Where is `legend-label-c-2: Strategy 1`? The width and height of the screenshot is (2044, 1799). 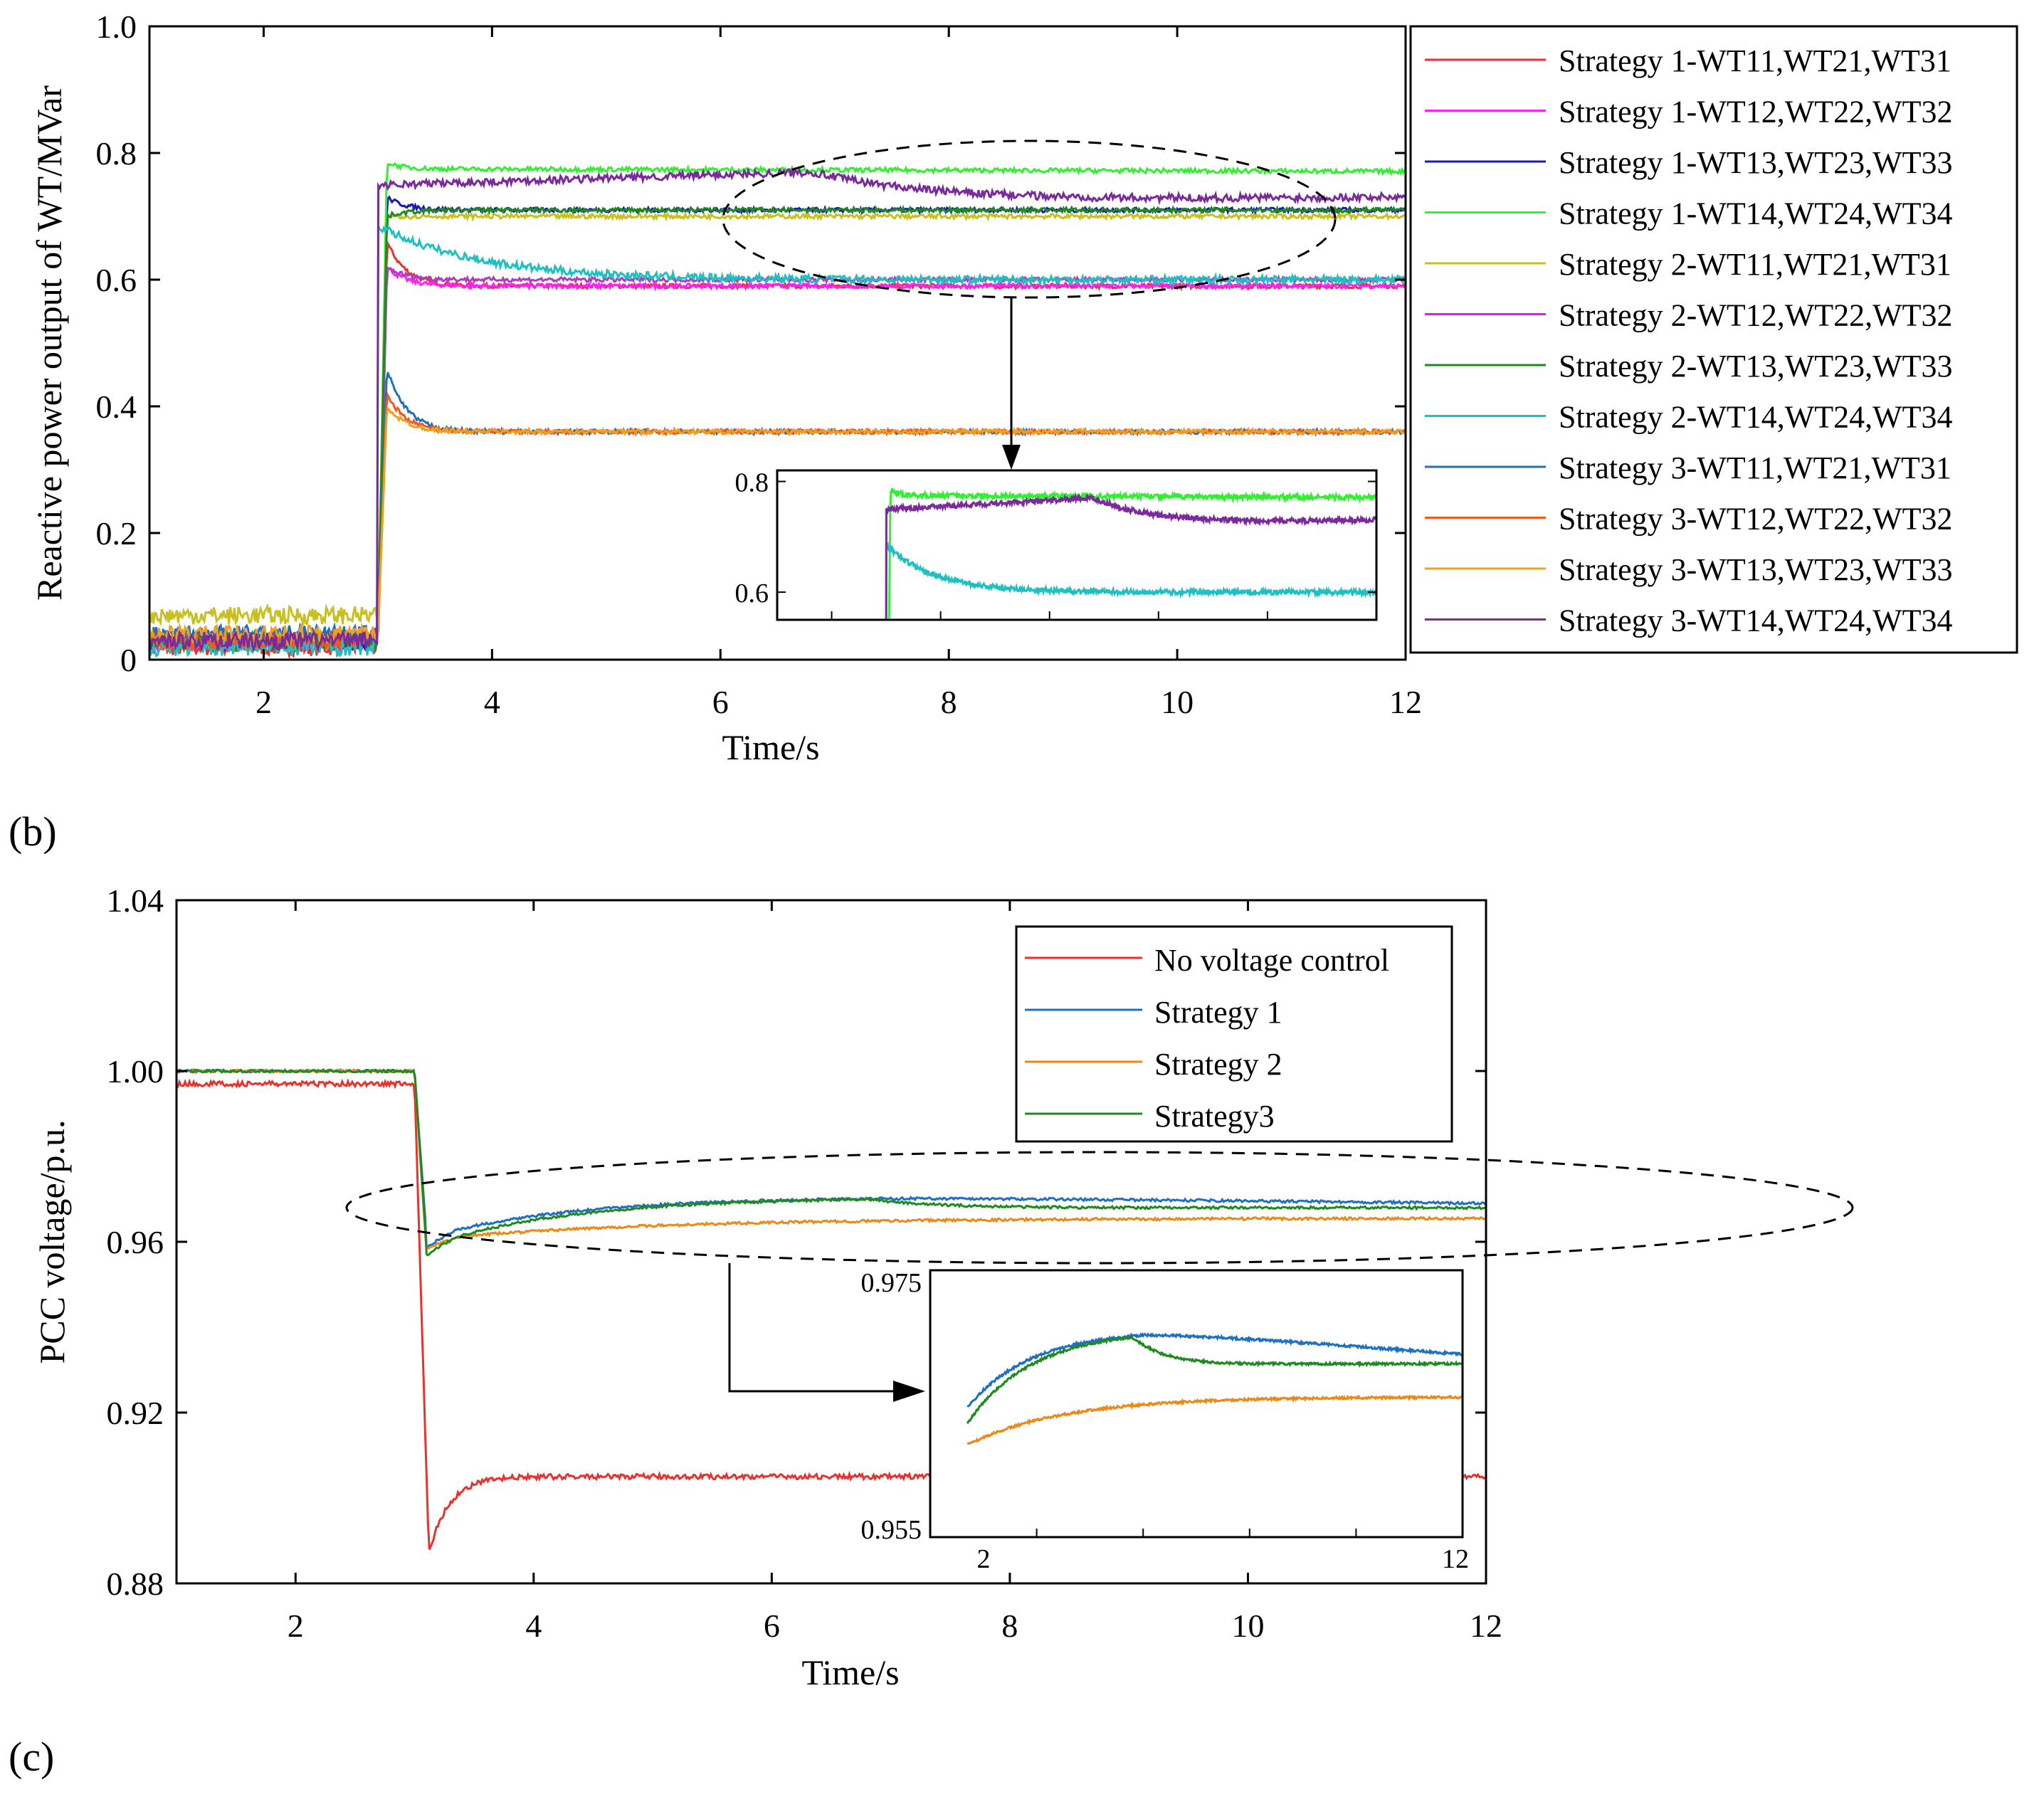 legend-label-c-2: Strategy 1 is located at coordinates (1218, 1012).